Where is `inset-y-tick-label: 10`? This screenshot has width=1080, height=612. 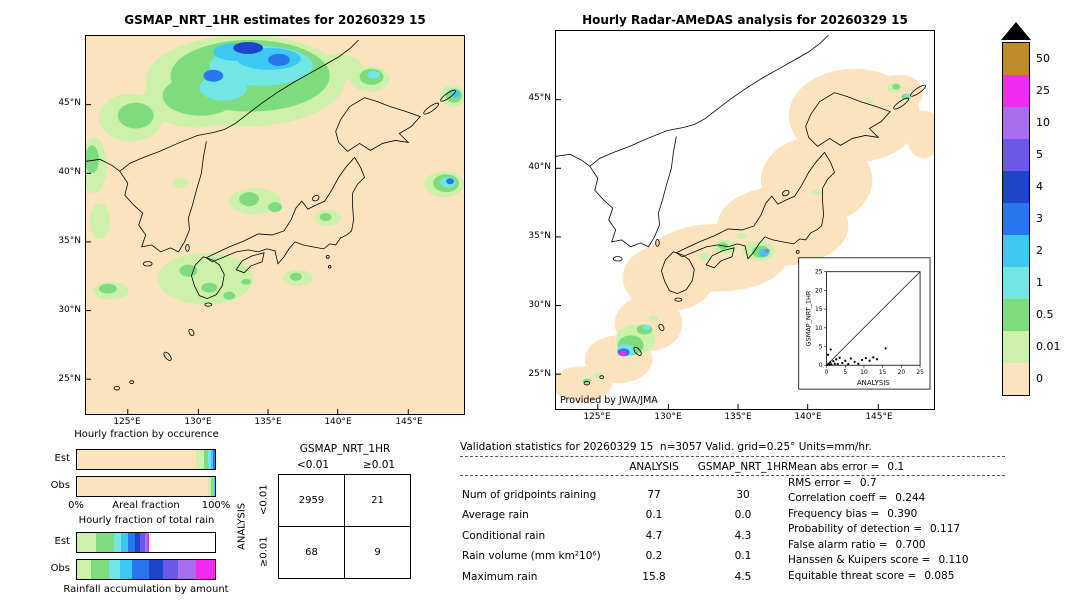
inset-y-tick-label: 10 is located at coordinates (819, 328).